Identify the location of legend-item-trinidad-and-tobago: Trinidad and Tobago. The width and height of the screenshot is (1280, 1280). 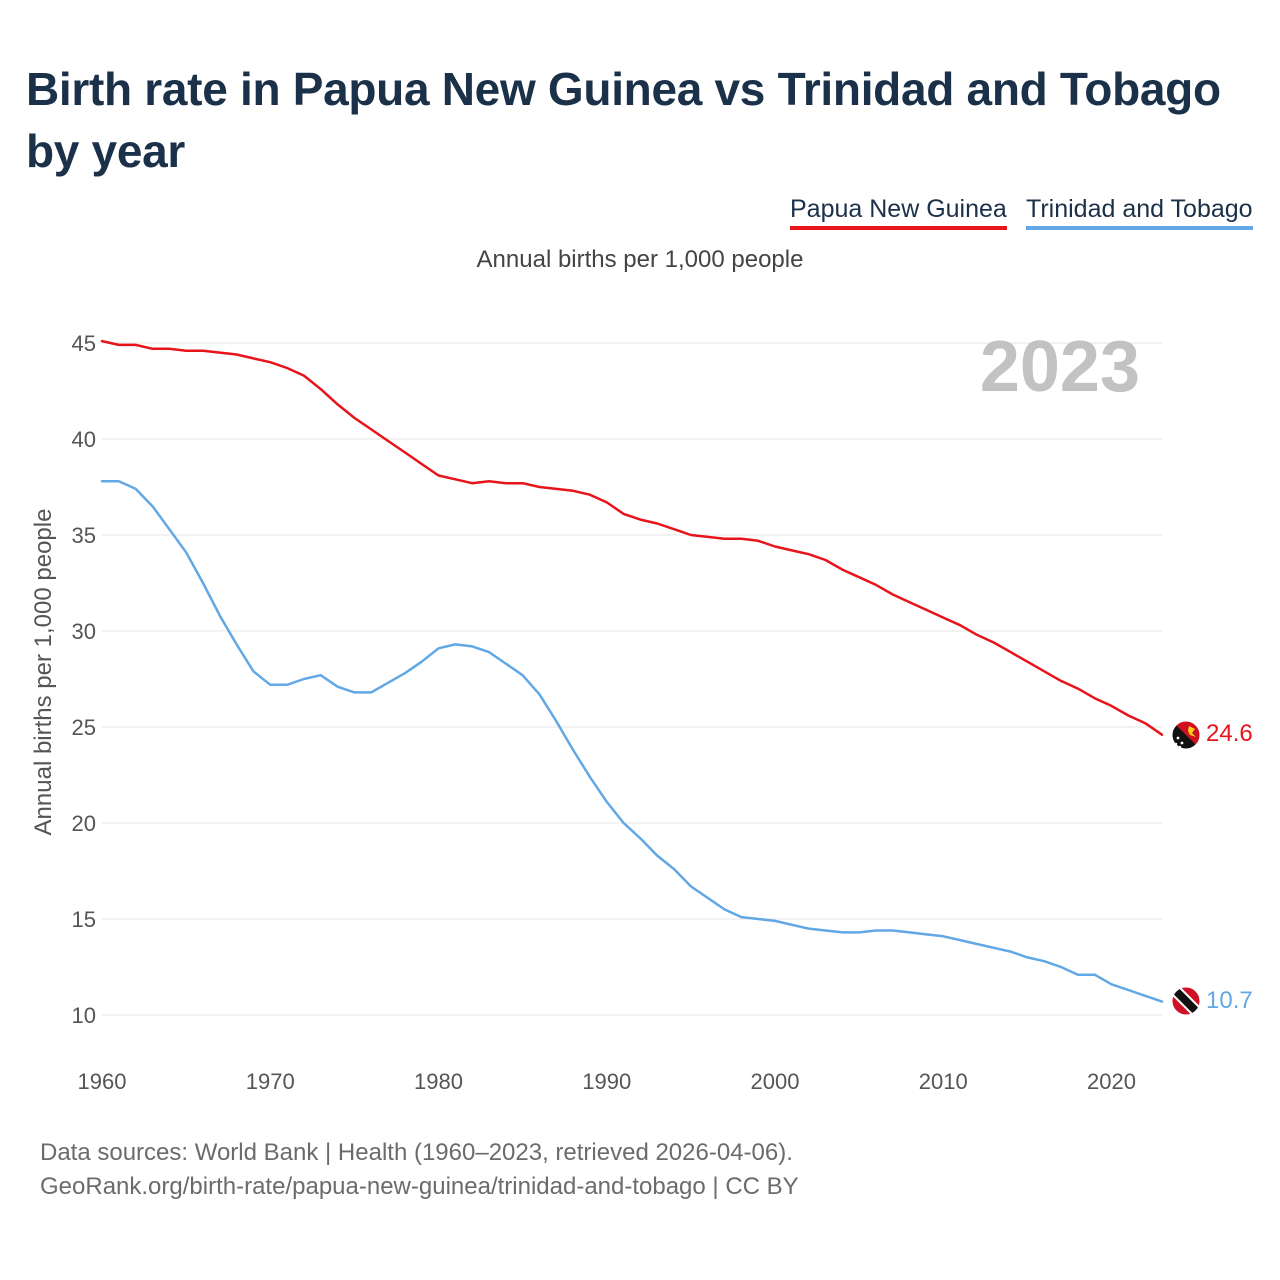
(1139, 212).